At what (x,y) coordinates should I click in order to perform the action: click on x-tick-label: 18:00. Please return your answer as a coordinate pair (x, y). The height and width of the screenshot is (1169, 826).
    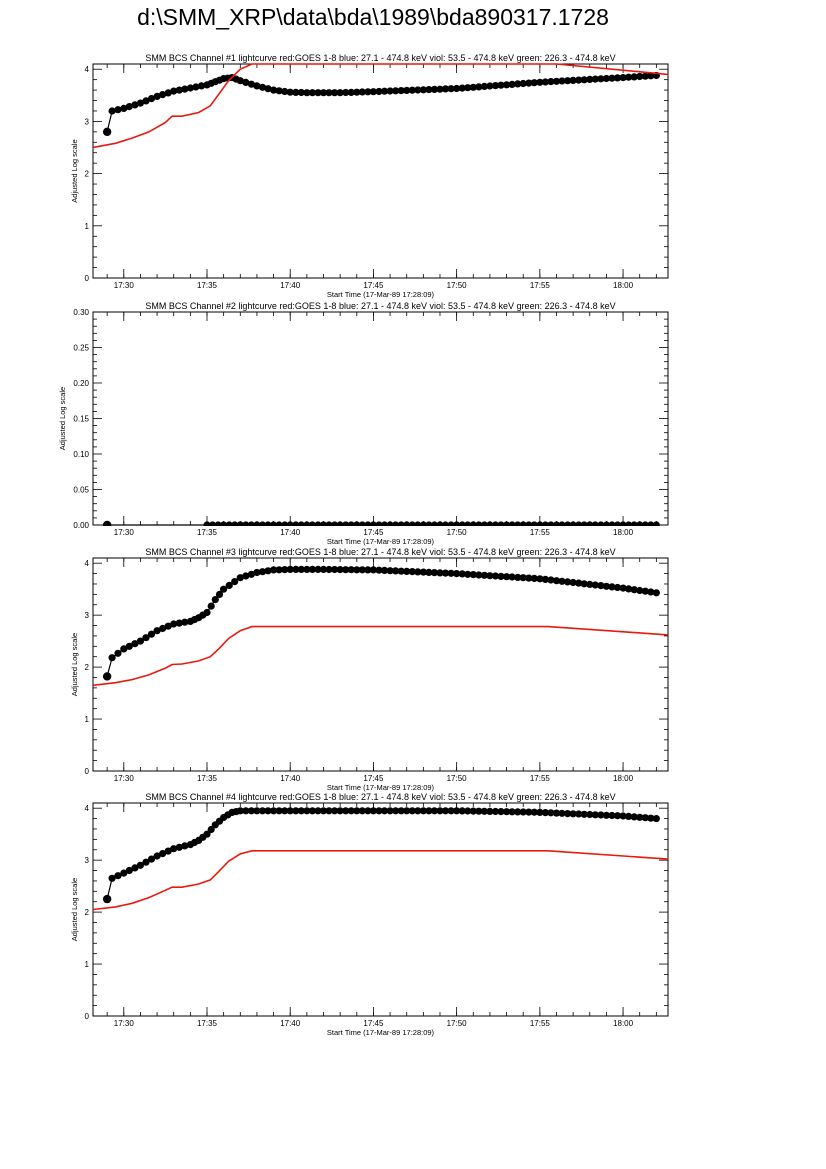
    Looking at the image, I should click on (623, 532).